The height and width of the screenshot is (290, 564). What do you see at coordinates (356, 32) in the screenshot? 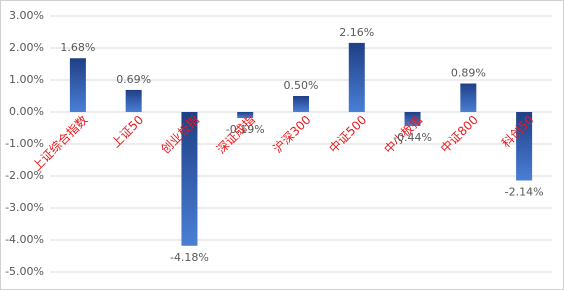
I see `value-label: 2.16%` at bounding box center [356, 32].